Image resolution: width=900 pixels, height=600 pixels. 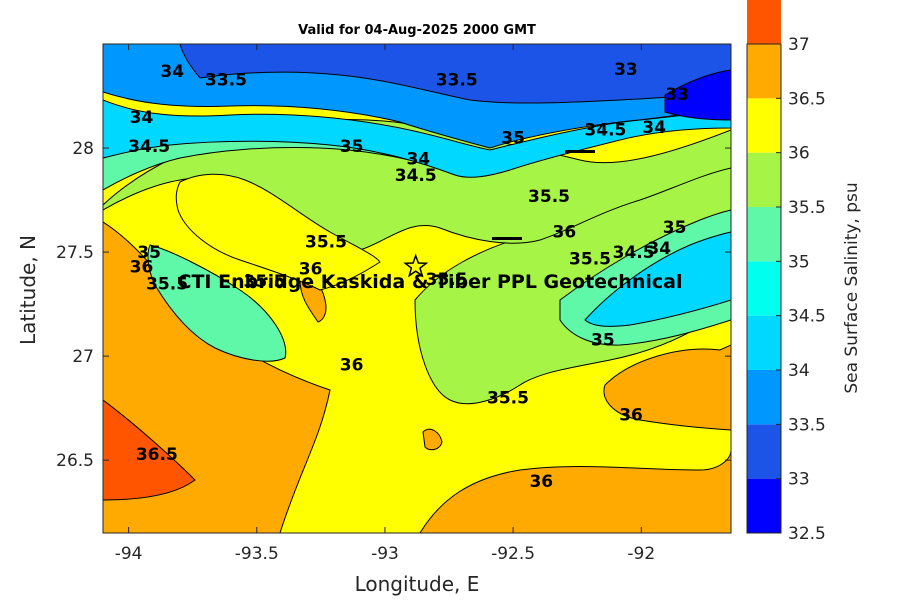 I want to click on colorbar-tick-label: 37, so click(x=799, y=45).